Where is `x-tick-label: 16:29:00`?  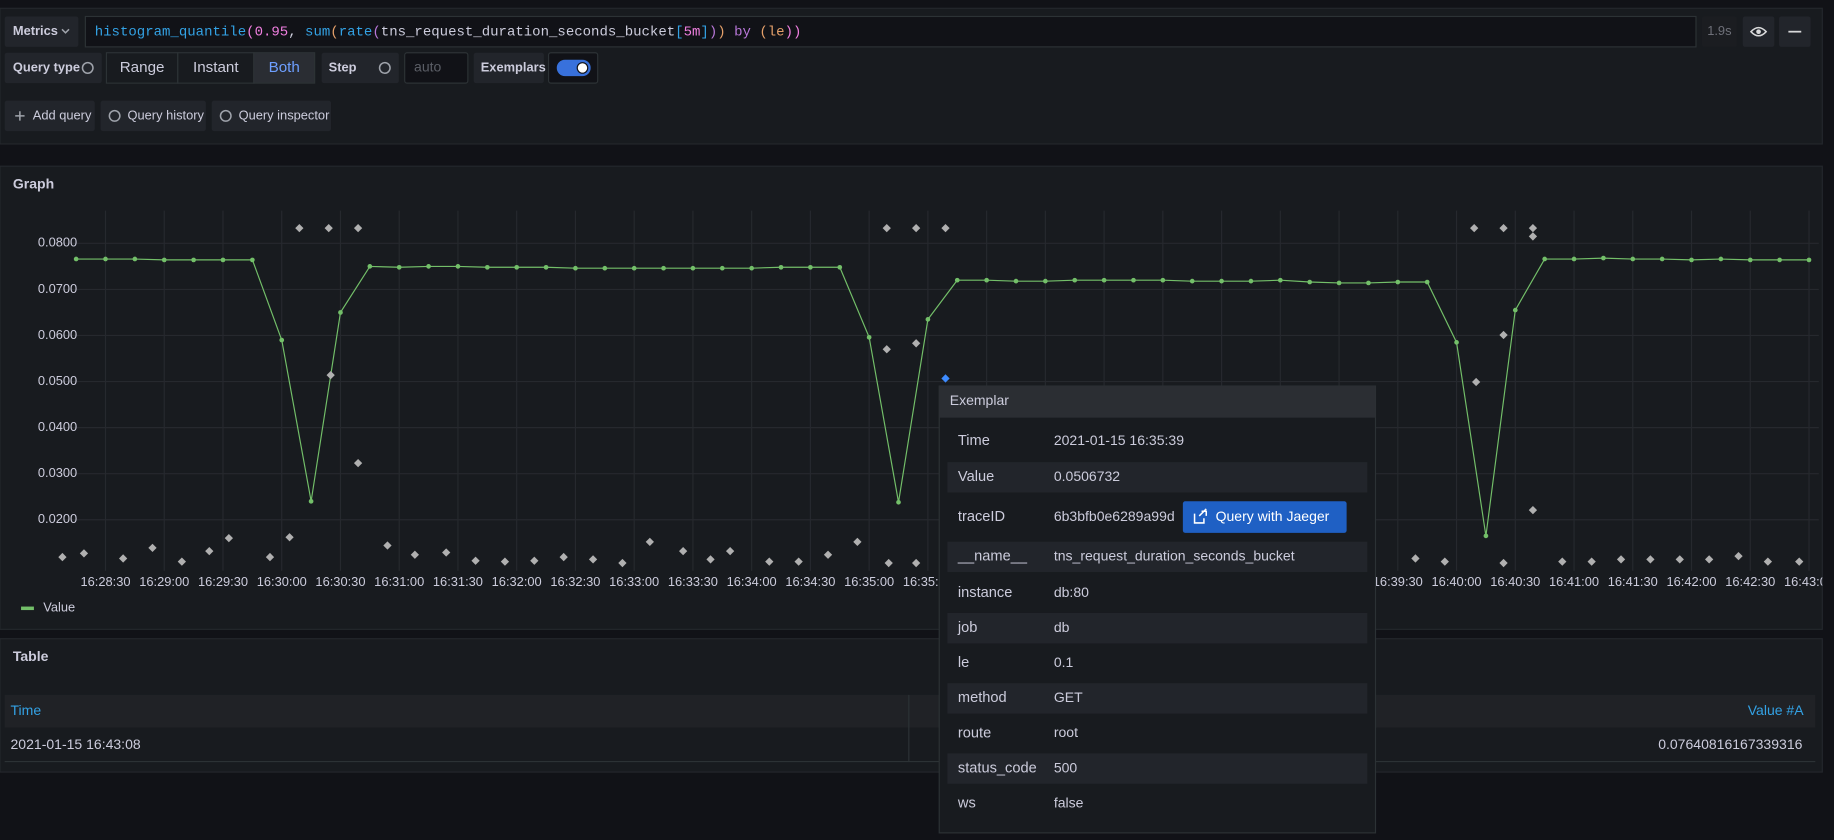
x-tick-label: 16:29:00 is located at coordinates (164, 581).